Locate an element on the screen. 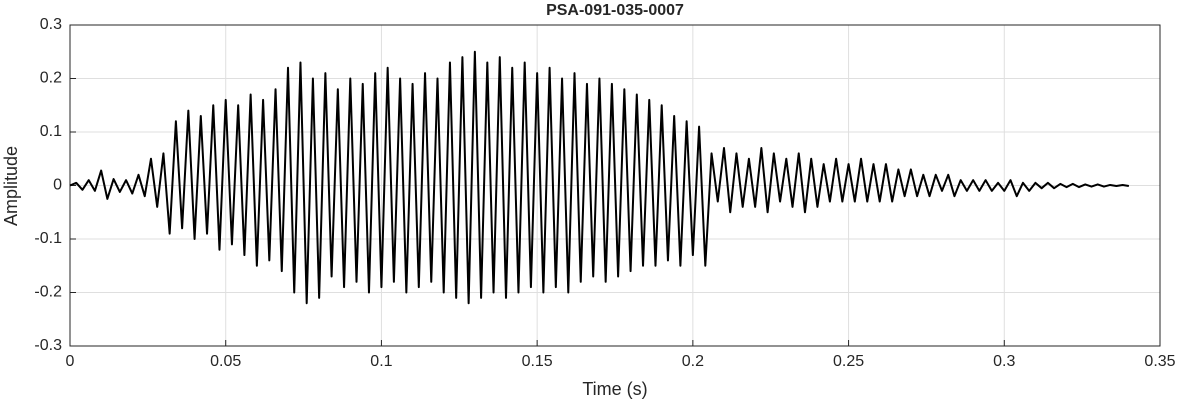  x-tick-label: 0.35 is located at coordinates (1159, 361).